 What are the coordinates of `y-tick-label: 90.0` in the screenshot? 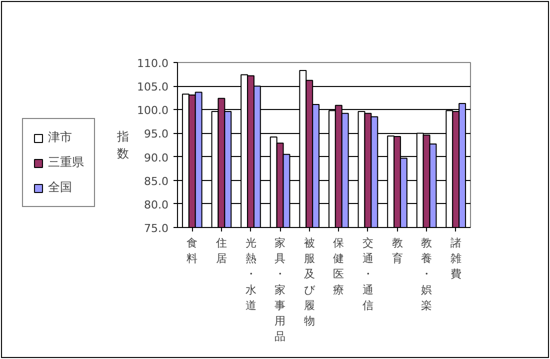 It's located at (156, 157).